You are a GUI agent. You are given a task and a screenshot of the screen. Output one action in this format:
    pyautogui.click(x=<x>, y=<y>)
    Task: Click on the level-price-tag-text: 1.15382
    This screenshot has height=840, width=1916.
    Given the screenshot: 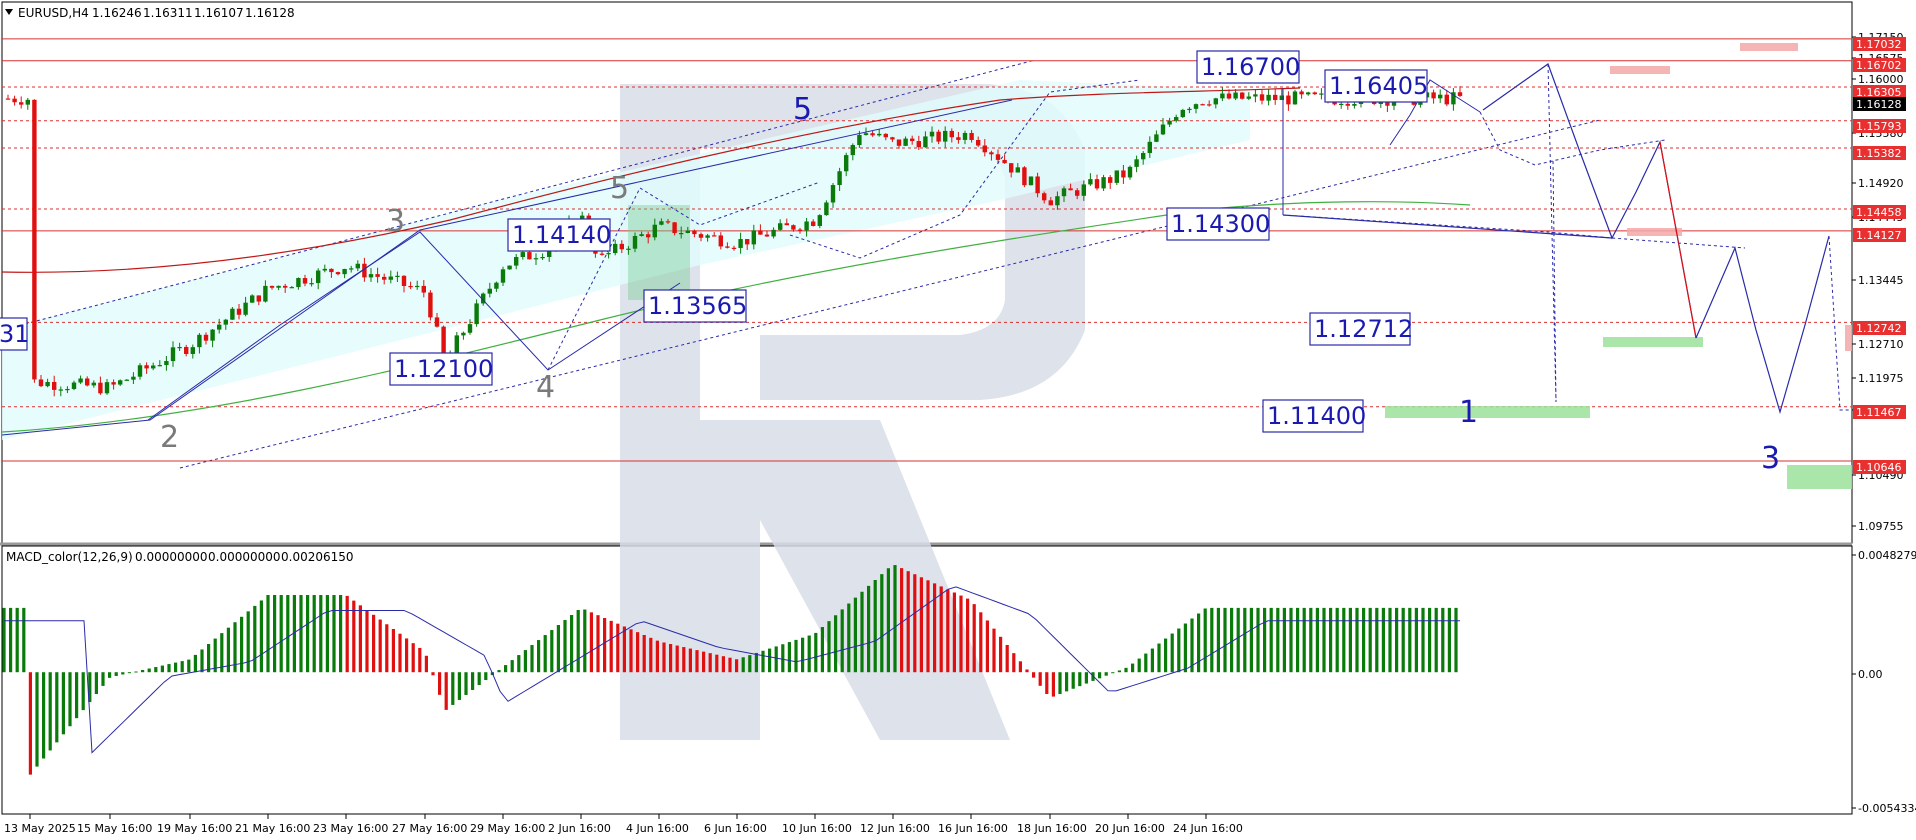 What is the action you would take?
    pyautogui.click(x=1879, y=153)
    